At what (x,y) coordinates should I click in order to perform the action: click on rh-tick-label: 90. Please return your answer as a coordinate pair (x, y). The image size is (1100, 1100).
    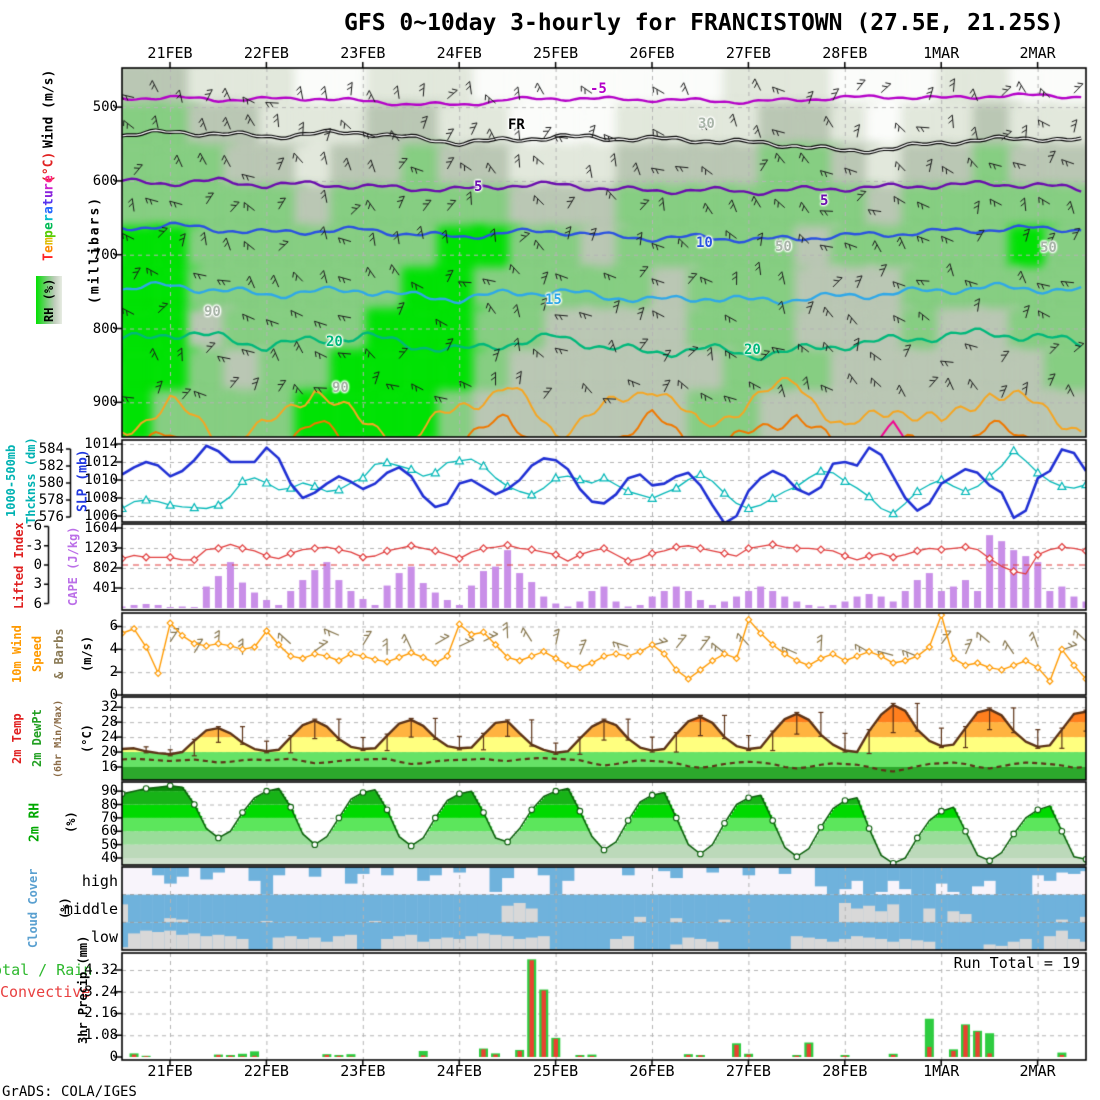
    Looking at the image, I should click on (109, 791).